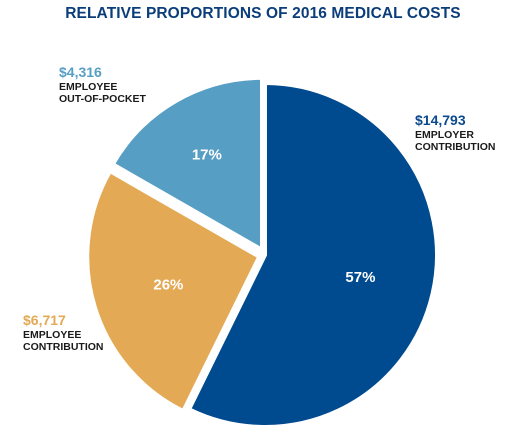 The image size is (526, 437). I want to click on employer-contribution-line2: CONTRIBUTION, so click(455, 147).